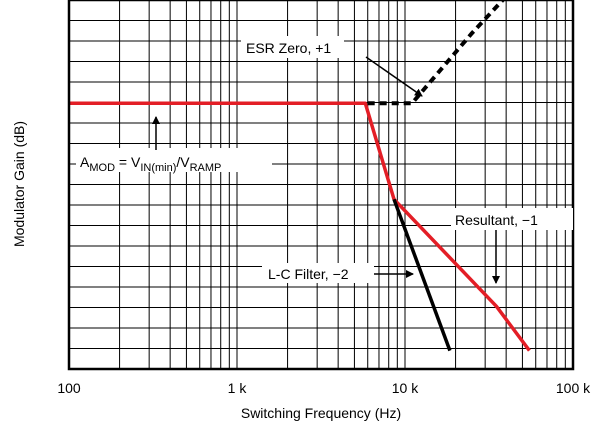 The image size is (605, 426). I want to click on resultant-label-background, so click(512, 219).